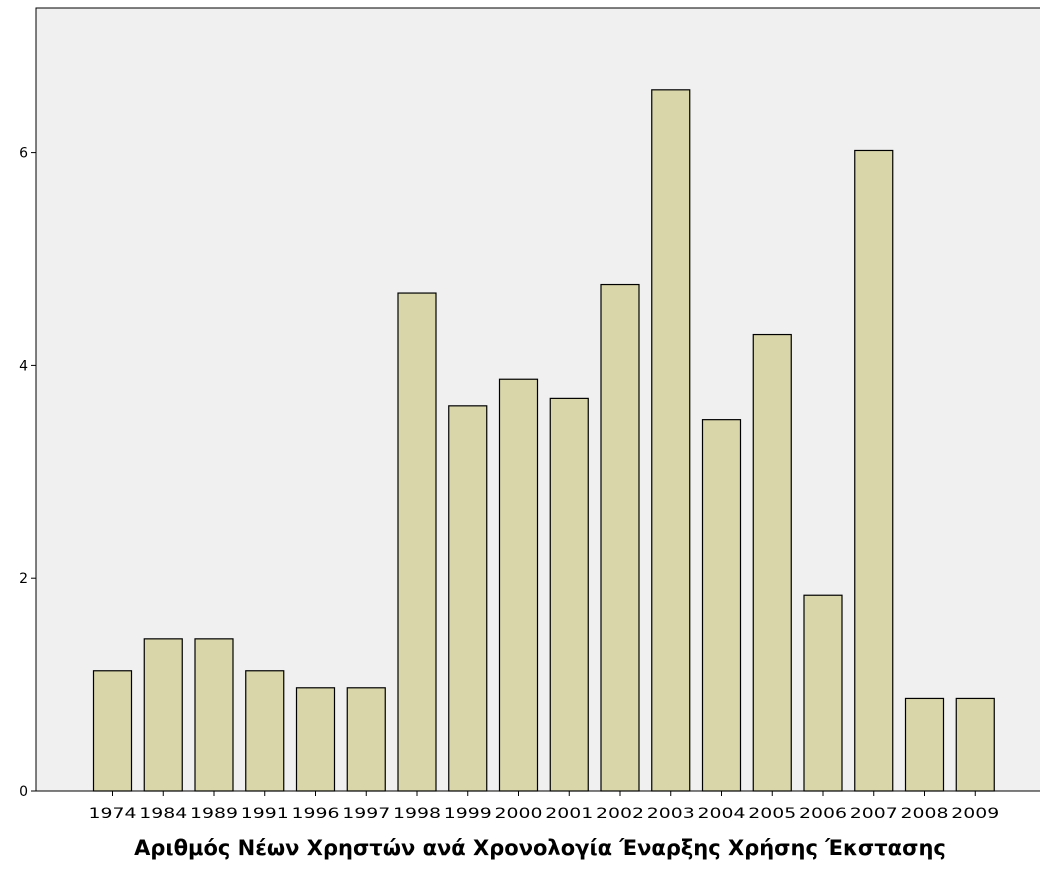  I want to click on bar-1999, so click(468, 598).